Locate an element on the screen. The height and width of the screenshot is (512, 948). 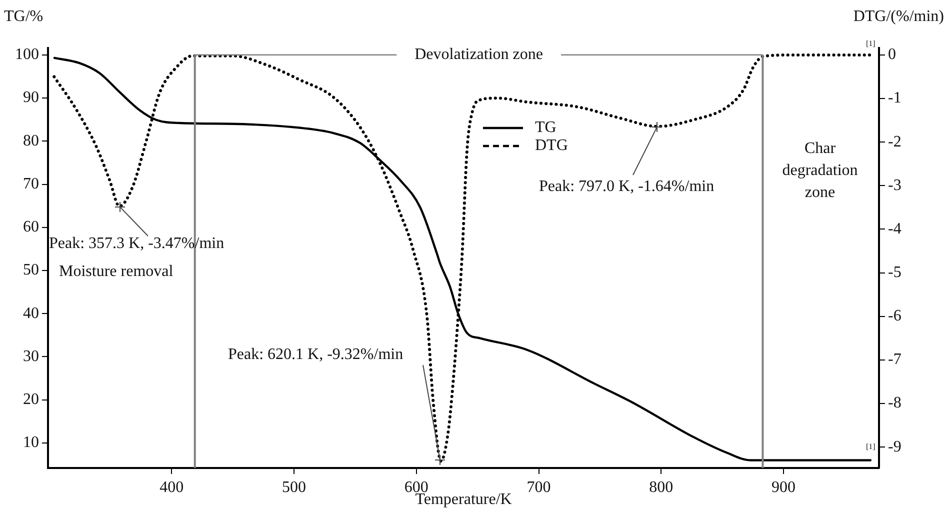
annotation: Peak: 797.0 K, -1.64%/min is located at coordinates (626, 187).